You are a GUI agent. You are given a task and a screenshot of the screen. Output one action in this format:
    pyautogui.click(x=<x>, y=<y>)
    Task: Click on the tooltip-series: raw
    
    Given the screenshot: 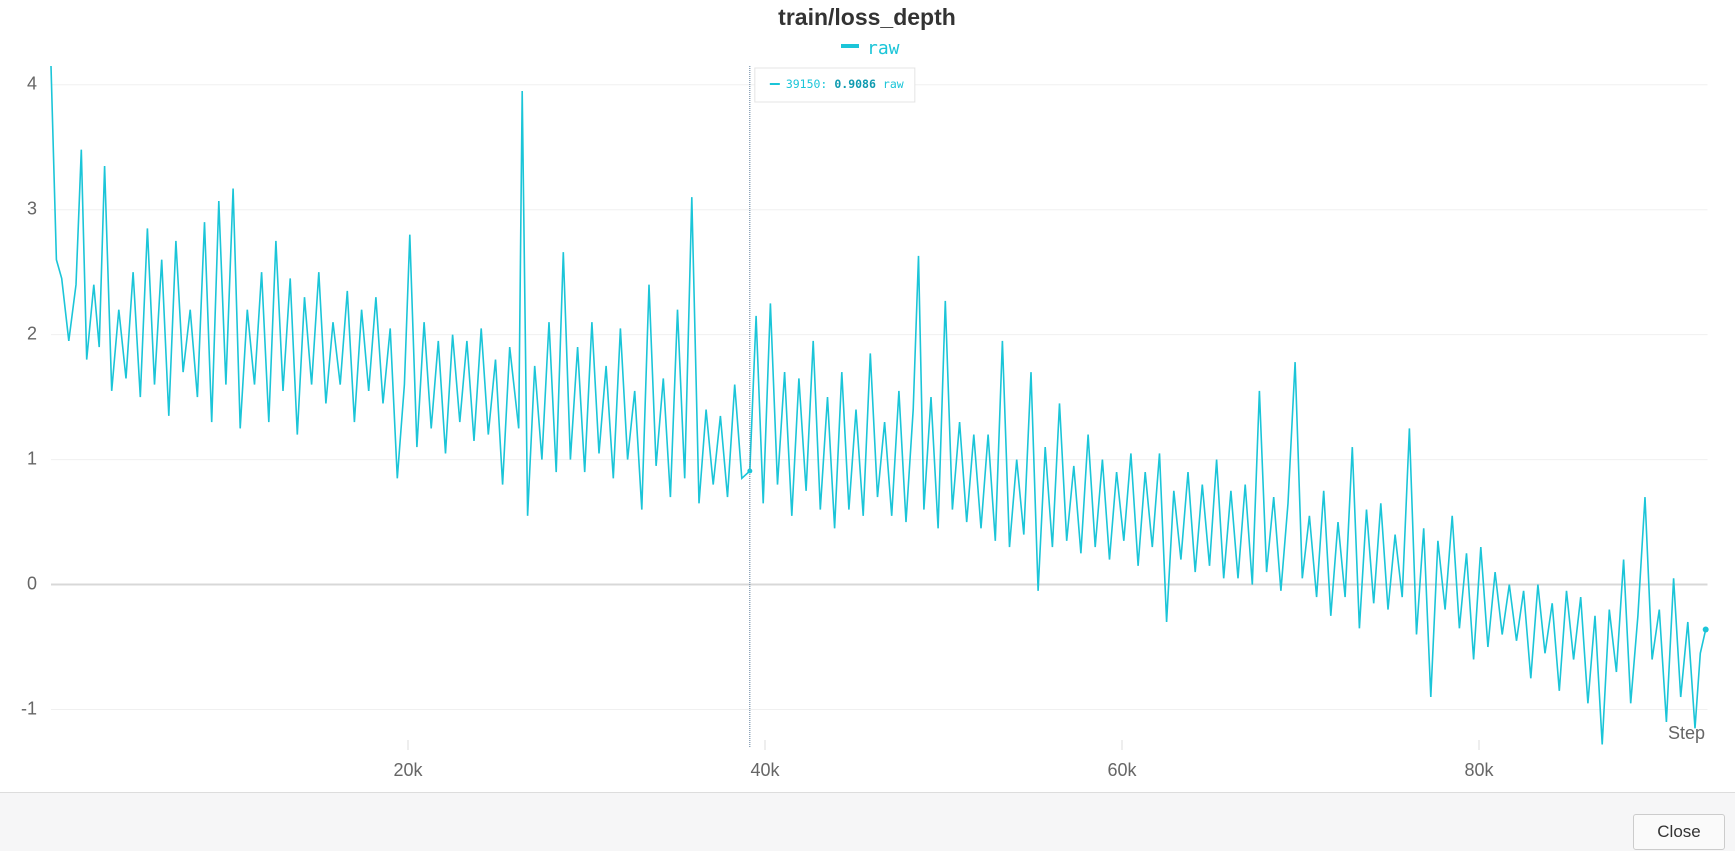 What is the action you would take?
    pyautogui.click(x=893, y=84)
    